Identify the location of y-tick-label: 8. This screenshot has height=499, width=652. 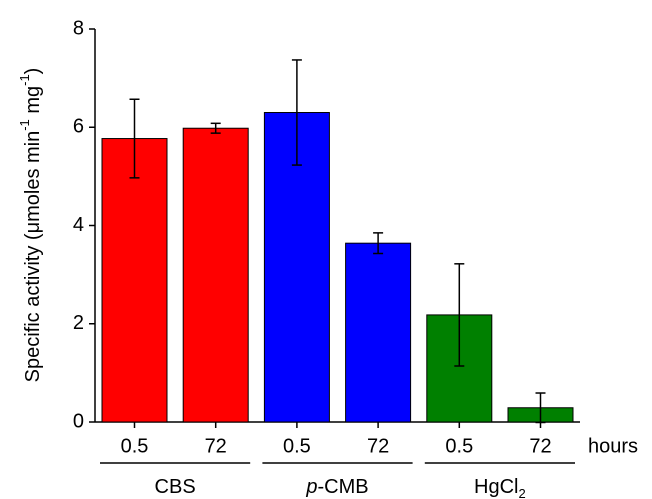
(78, 28).